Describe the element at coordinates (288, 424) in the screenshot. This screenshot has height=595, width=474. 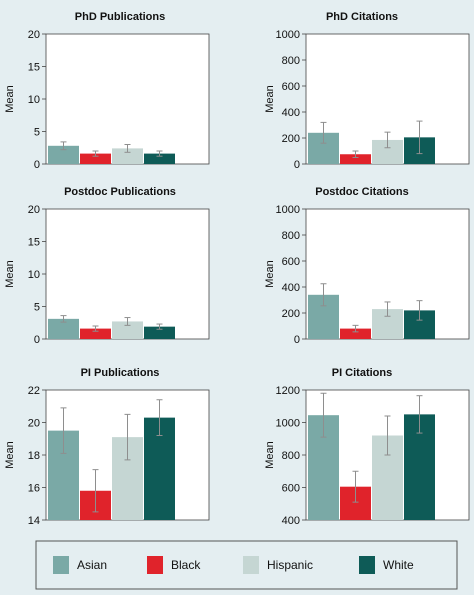
I see `chart-6-ytick-label: 1000` at that location.